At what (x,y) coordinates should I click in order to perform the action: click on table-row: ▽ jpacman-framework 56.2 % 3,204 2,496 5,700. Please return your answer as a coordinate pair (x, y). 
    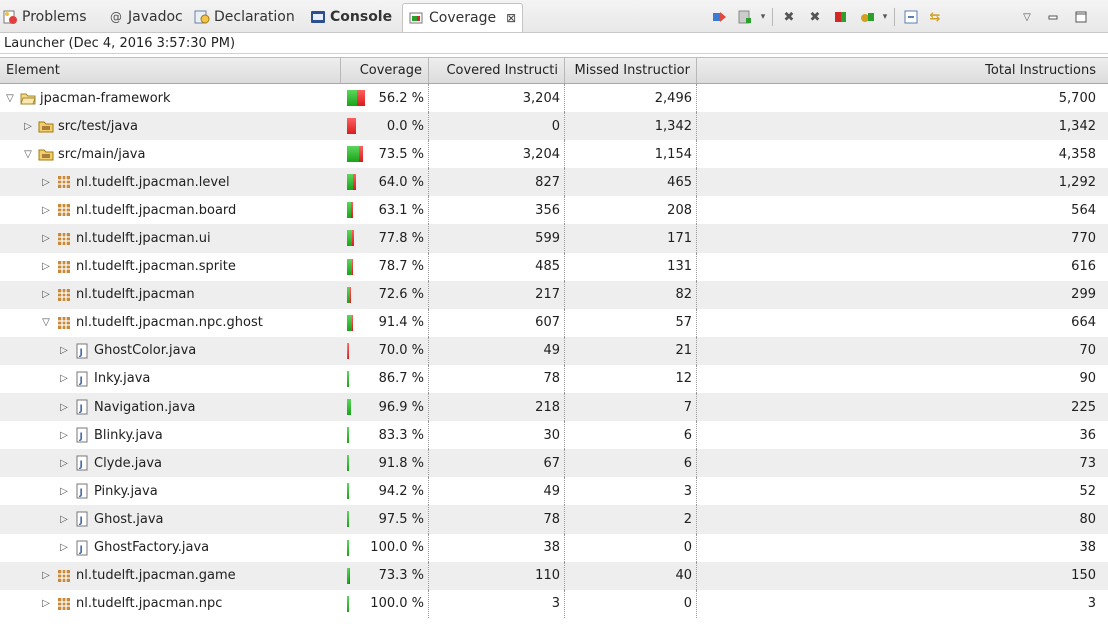
    Looking at the image, I should click on (554, 98).